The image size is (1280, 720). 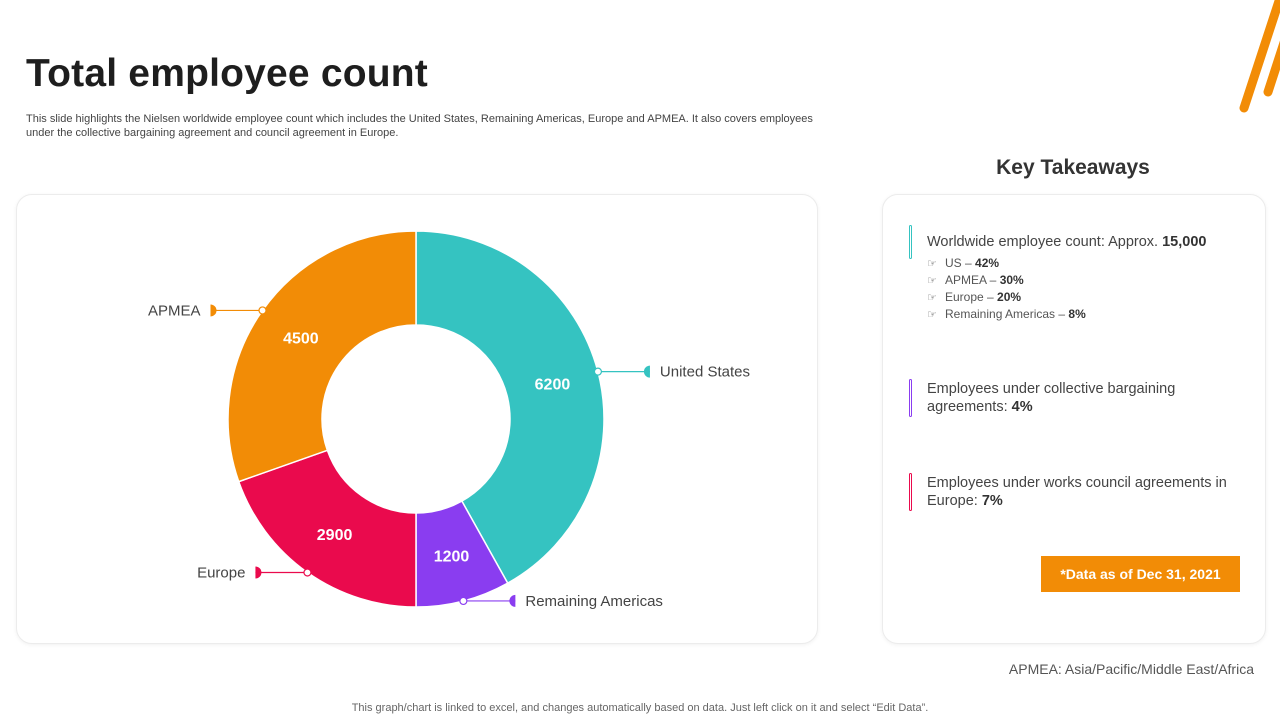 I want to click on breakdown-item: ☞ APMEA – 30%, so click(x=975, y=280).